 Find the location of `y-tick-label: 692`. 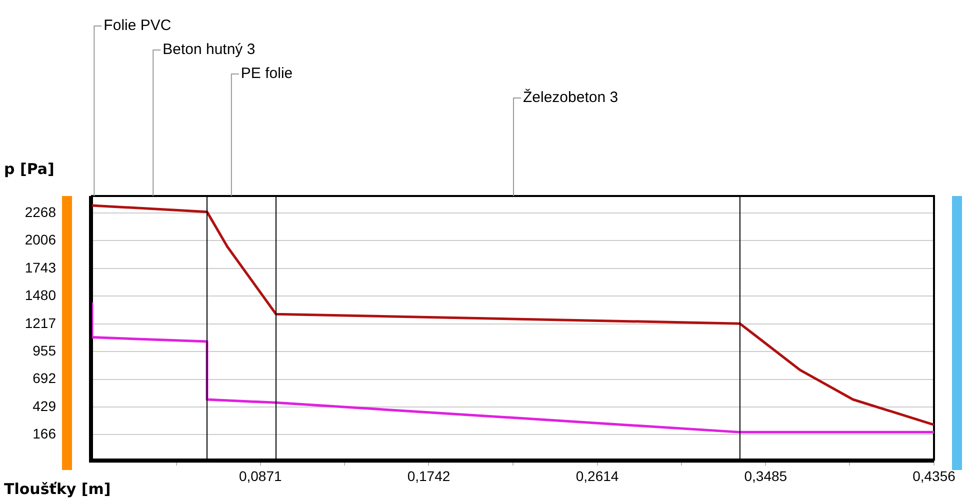

y-tick-label: 692 is located at coordinates (44, 378).